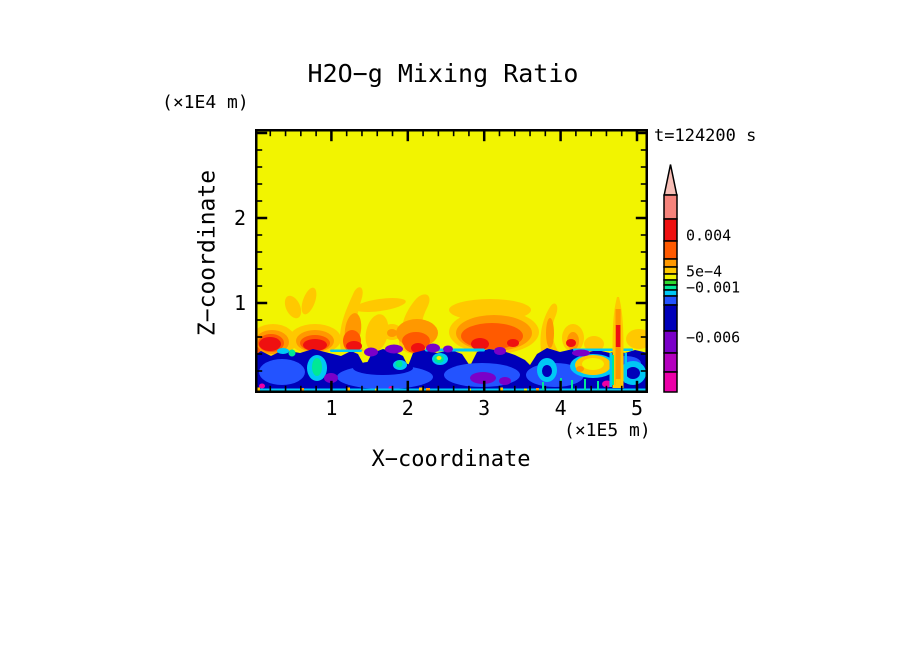 The width and height of the screenshot is (904, 654). Describe the element at coordinates (484, 408) in the screenshot. I see `x-tick-label: 3` at that location.